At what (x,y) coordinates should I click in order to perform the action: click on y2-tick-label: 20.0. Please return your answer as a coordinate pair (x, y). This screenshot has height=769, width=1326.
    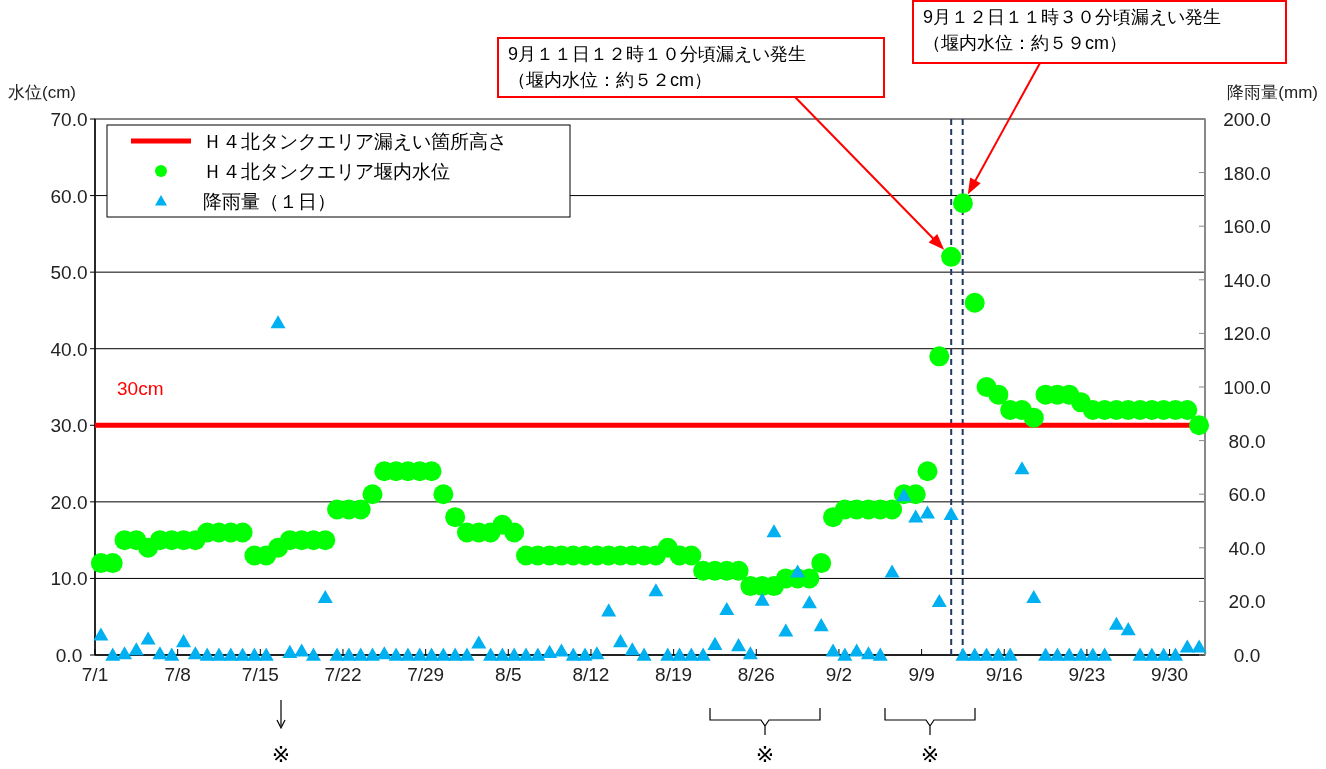
    Looking at the image, I should click on (1247, 602).